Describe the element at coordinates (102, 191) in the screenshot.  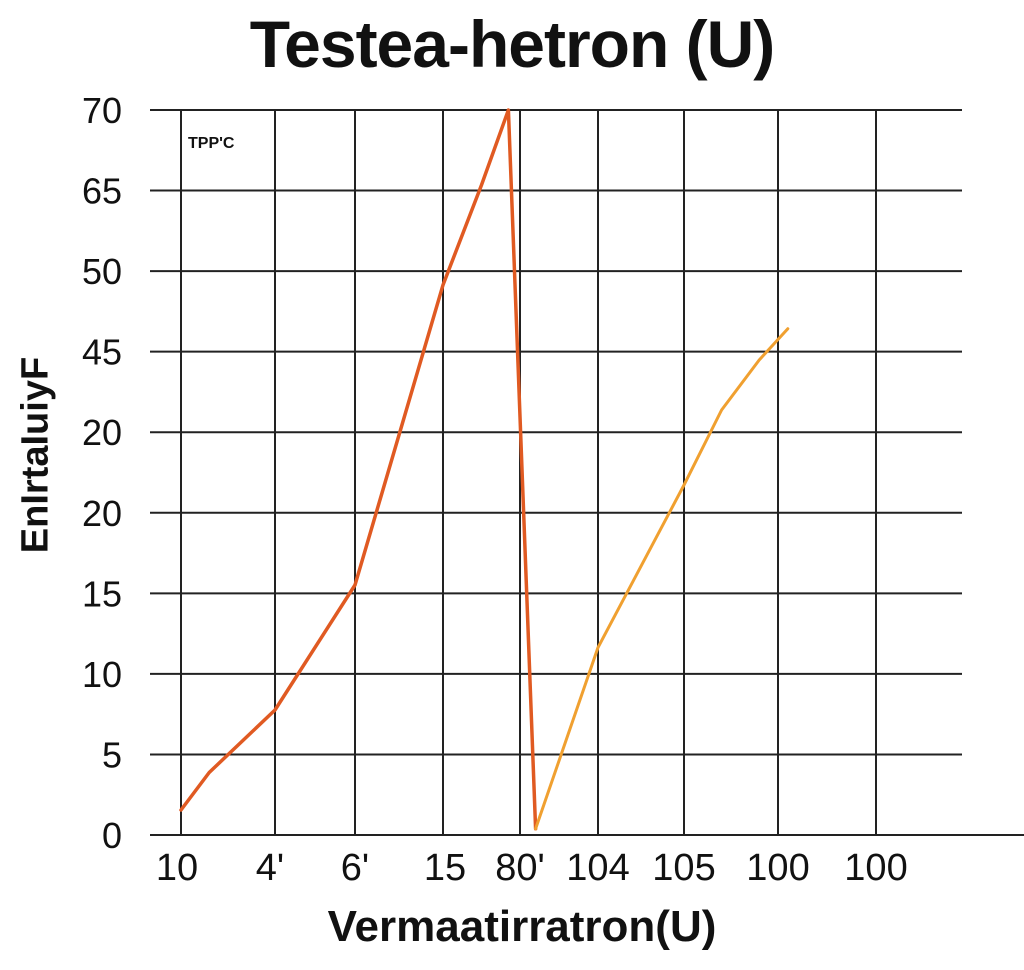
I see `y-tick-label: 65` at that location.